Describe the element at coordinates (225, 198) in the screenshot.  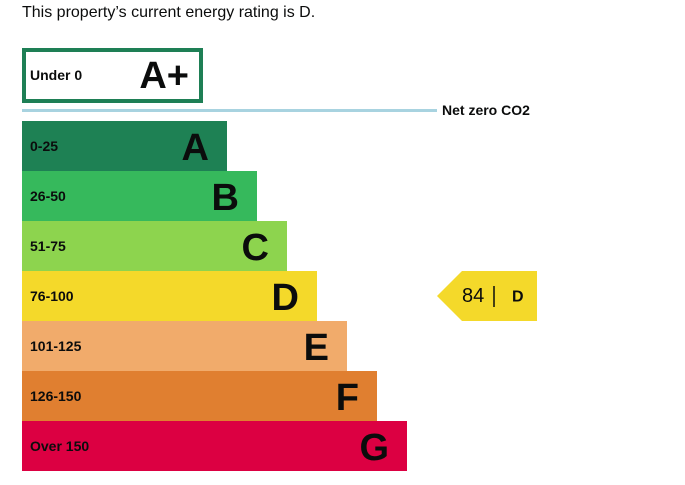
I see `band-letter: B` at that location.